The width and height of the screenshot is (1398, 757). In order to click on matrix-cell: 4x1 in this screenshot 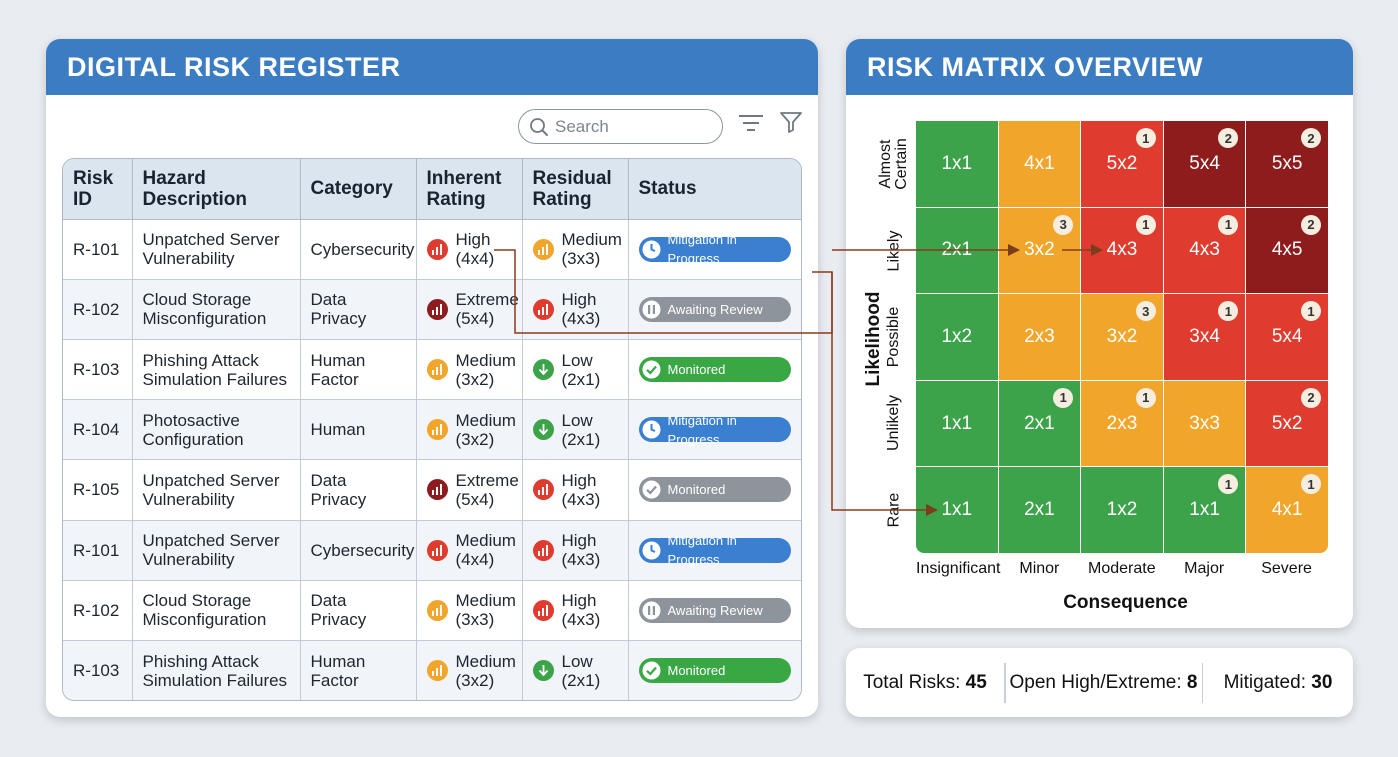, I will do `click(1039, 164)`.